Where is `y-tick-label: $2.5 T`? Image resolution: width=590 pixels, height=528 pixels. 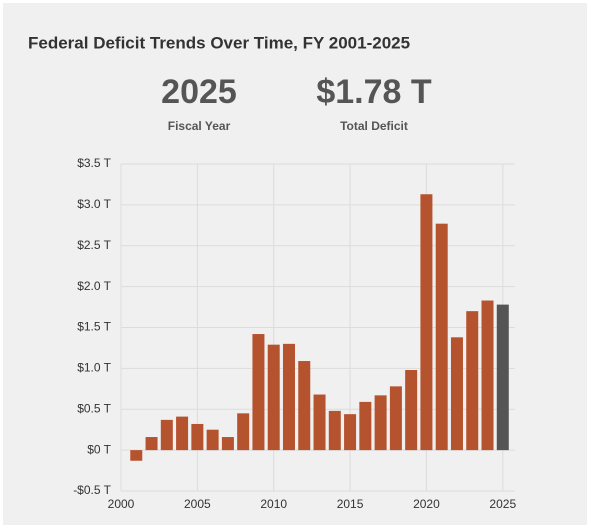 y-tick-label: $2.5 T is located at coordinates (94, 245).